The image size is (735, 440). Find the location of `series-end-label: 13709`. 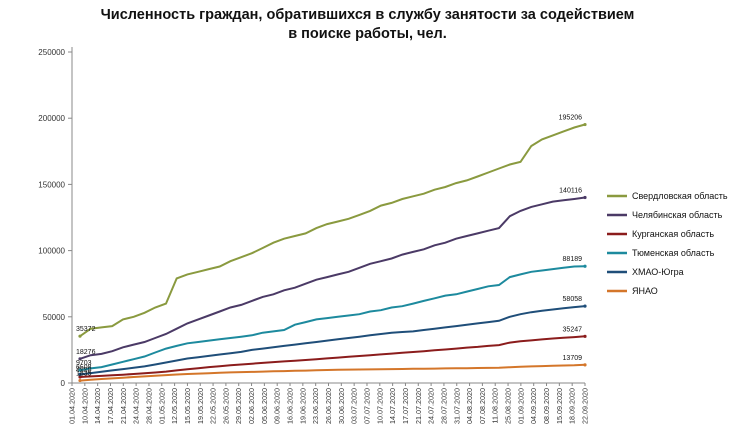

series-end-label: 13709 is located at coordinates (573, 358).